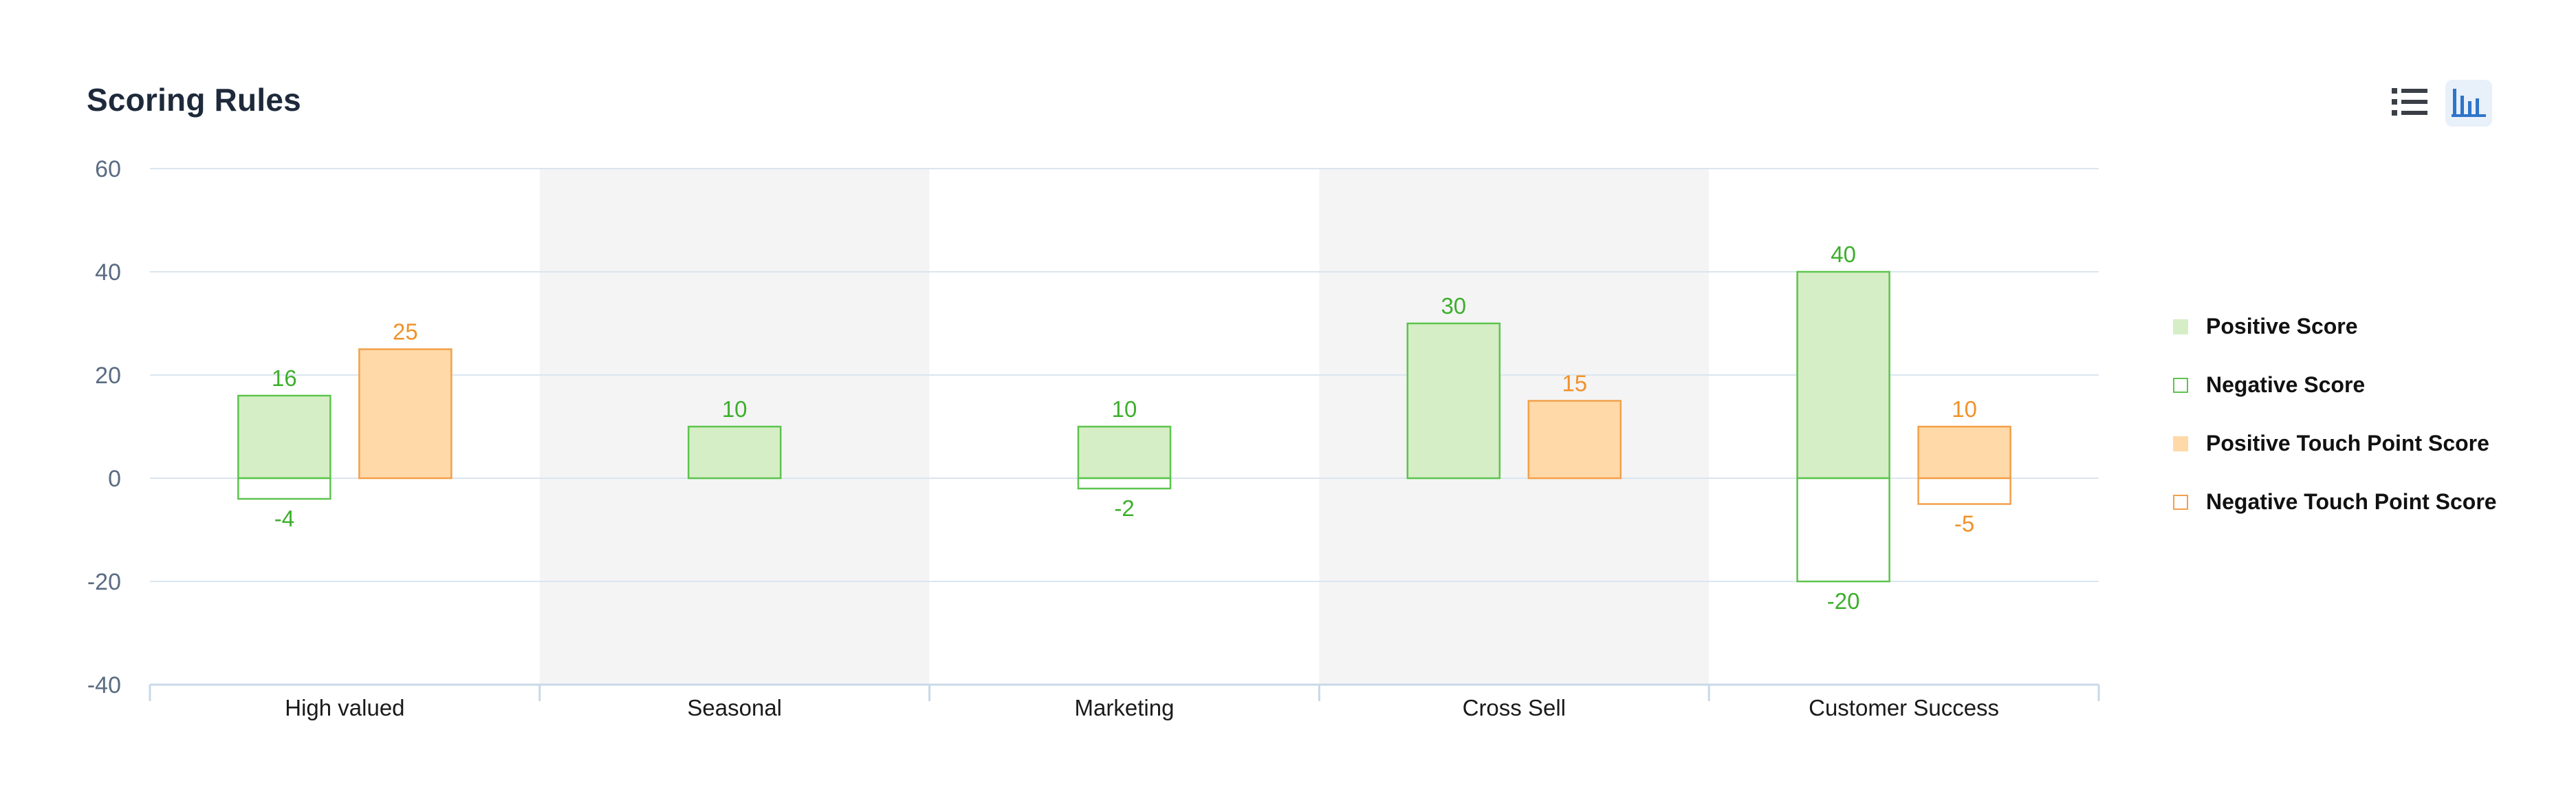  Describe the element at coordinates (104, 582) in the screenshot. I see `y-tick-label: -20` at that location.